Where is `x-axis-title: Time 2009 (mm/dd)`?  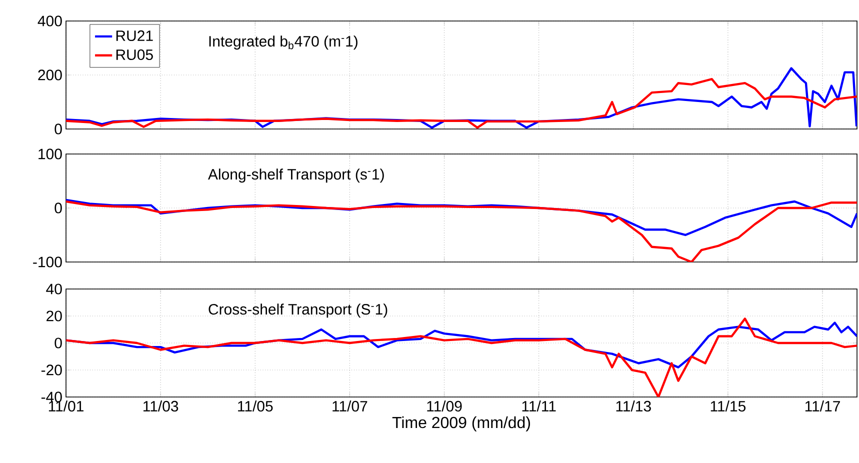 x-axis-title: Time 2009 (mm/dd) is located at coordinates (461, 424).